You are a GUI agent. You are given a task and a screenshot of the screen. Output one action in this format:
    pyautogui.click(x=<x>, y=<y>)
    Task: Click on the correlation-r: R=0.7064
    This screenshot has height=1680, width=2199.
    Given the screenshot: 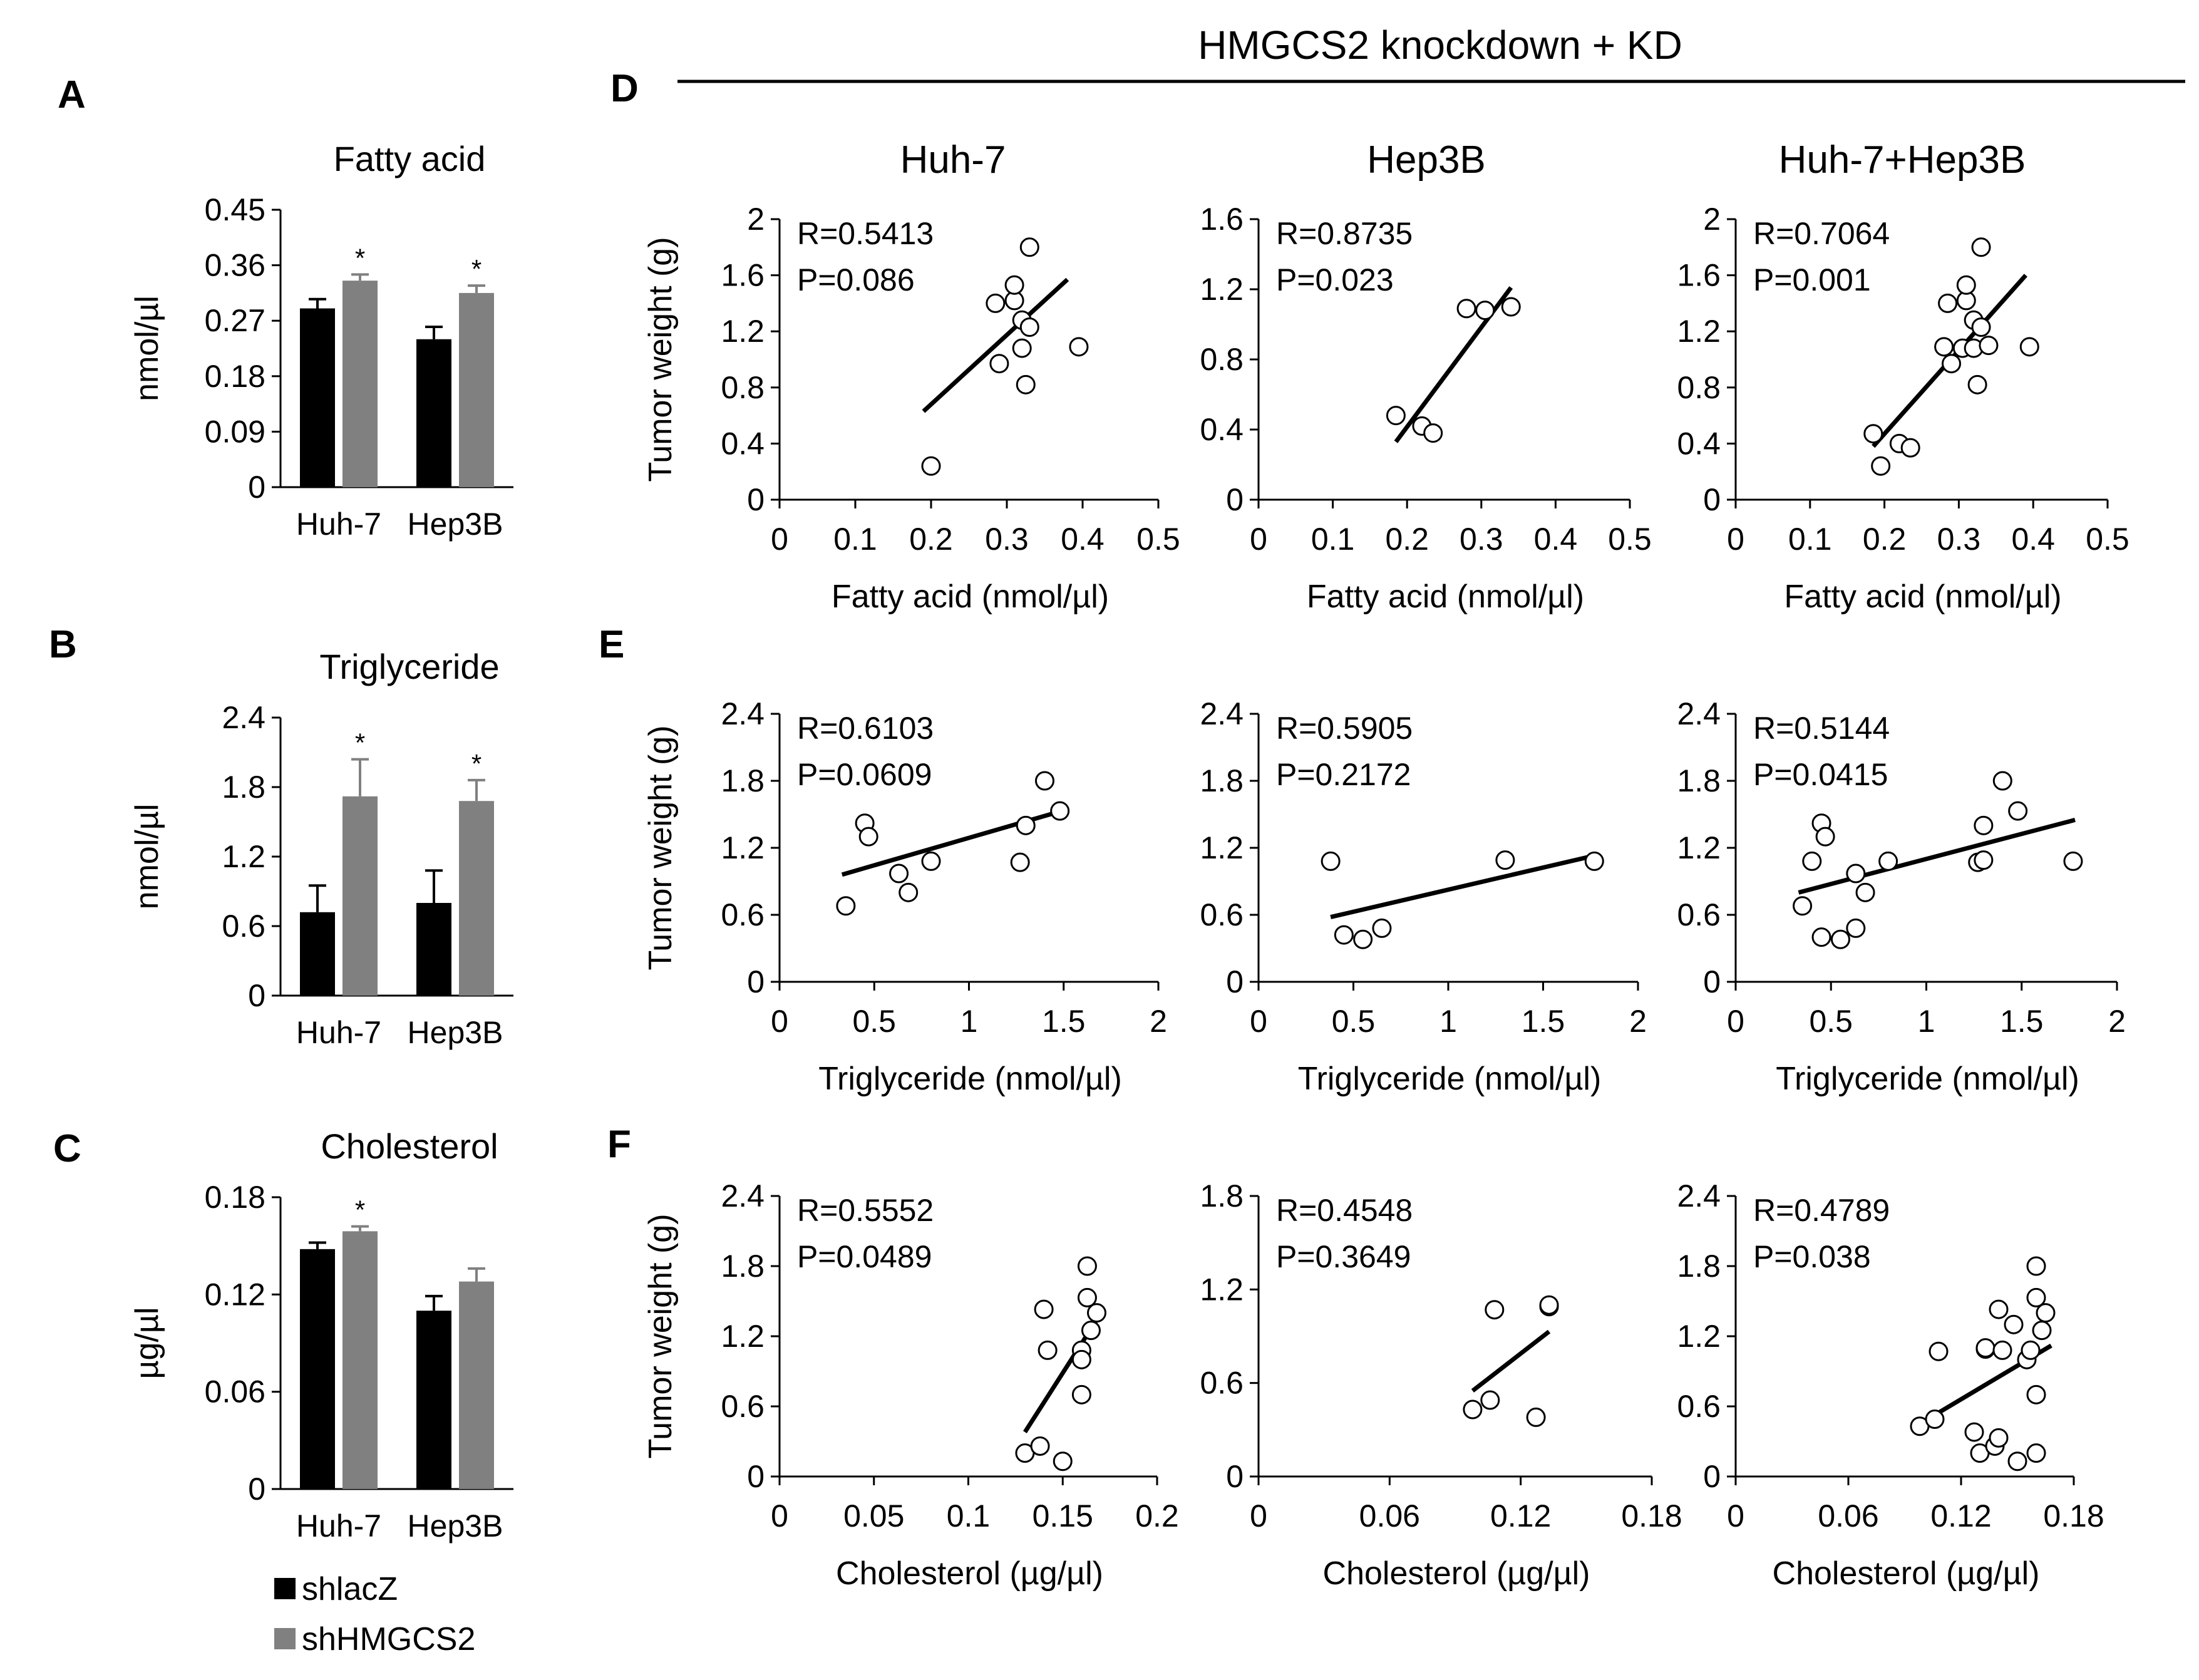 What is the action you would take?
    pyautogui.click(x=1821, y=233)
    